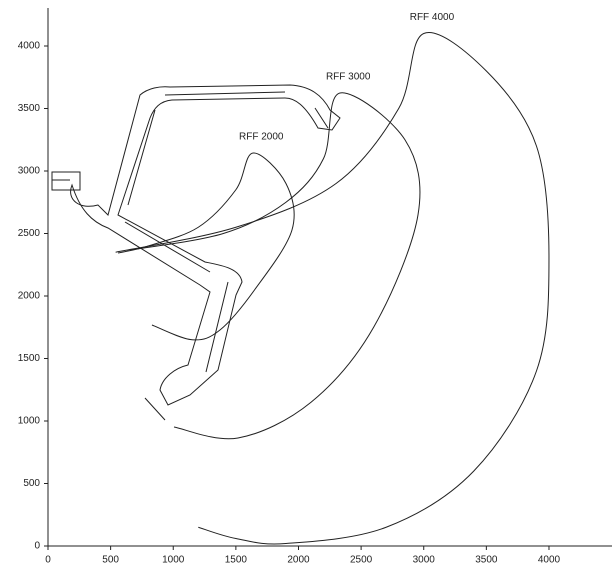  I want to click on x-tick-label: 1000, so click(173, 560).